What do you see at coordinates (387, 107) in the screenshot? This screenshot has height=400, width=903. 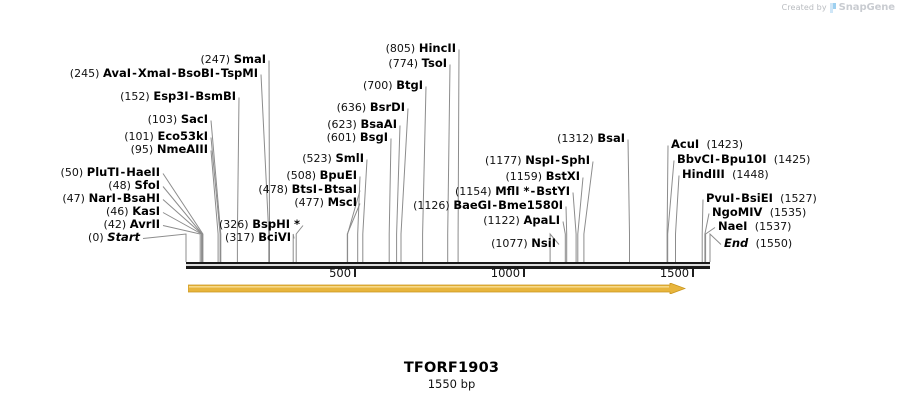 I see `enzyme-name: BsrDI` at bounding box center [387, 107].